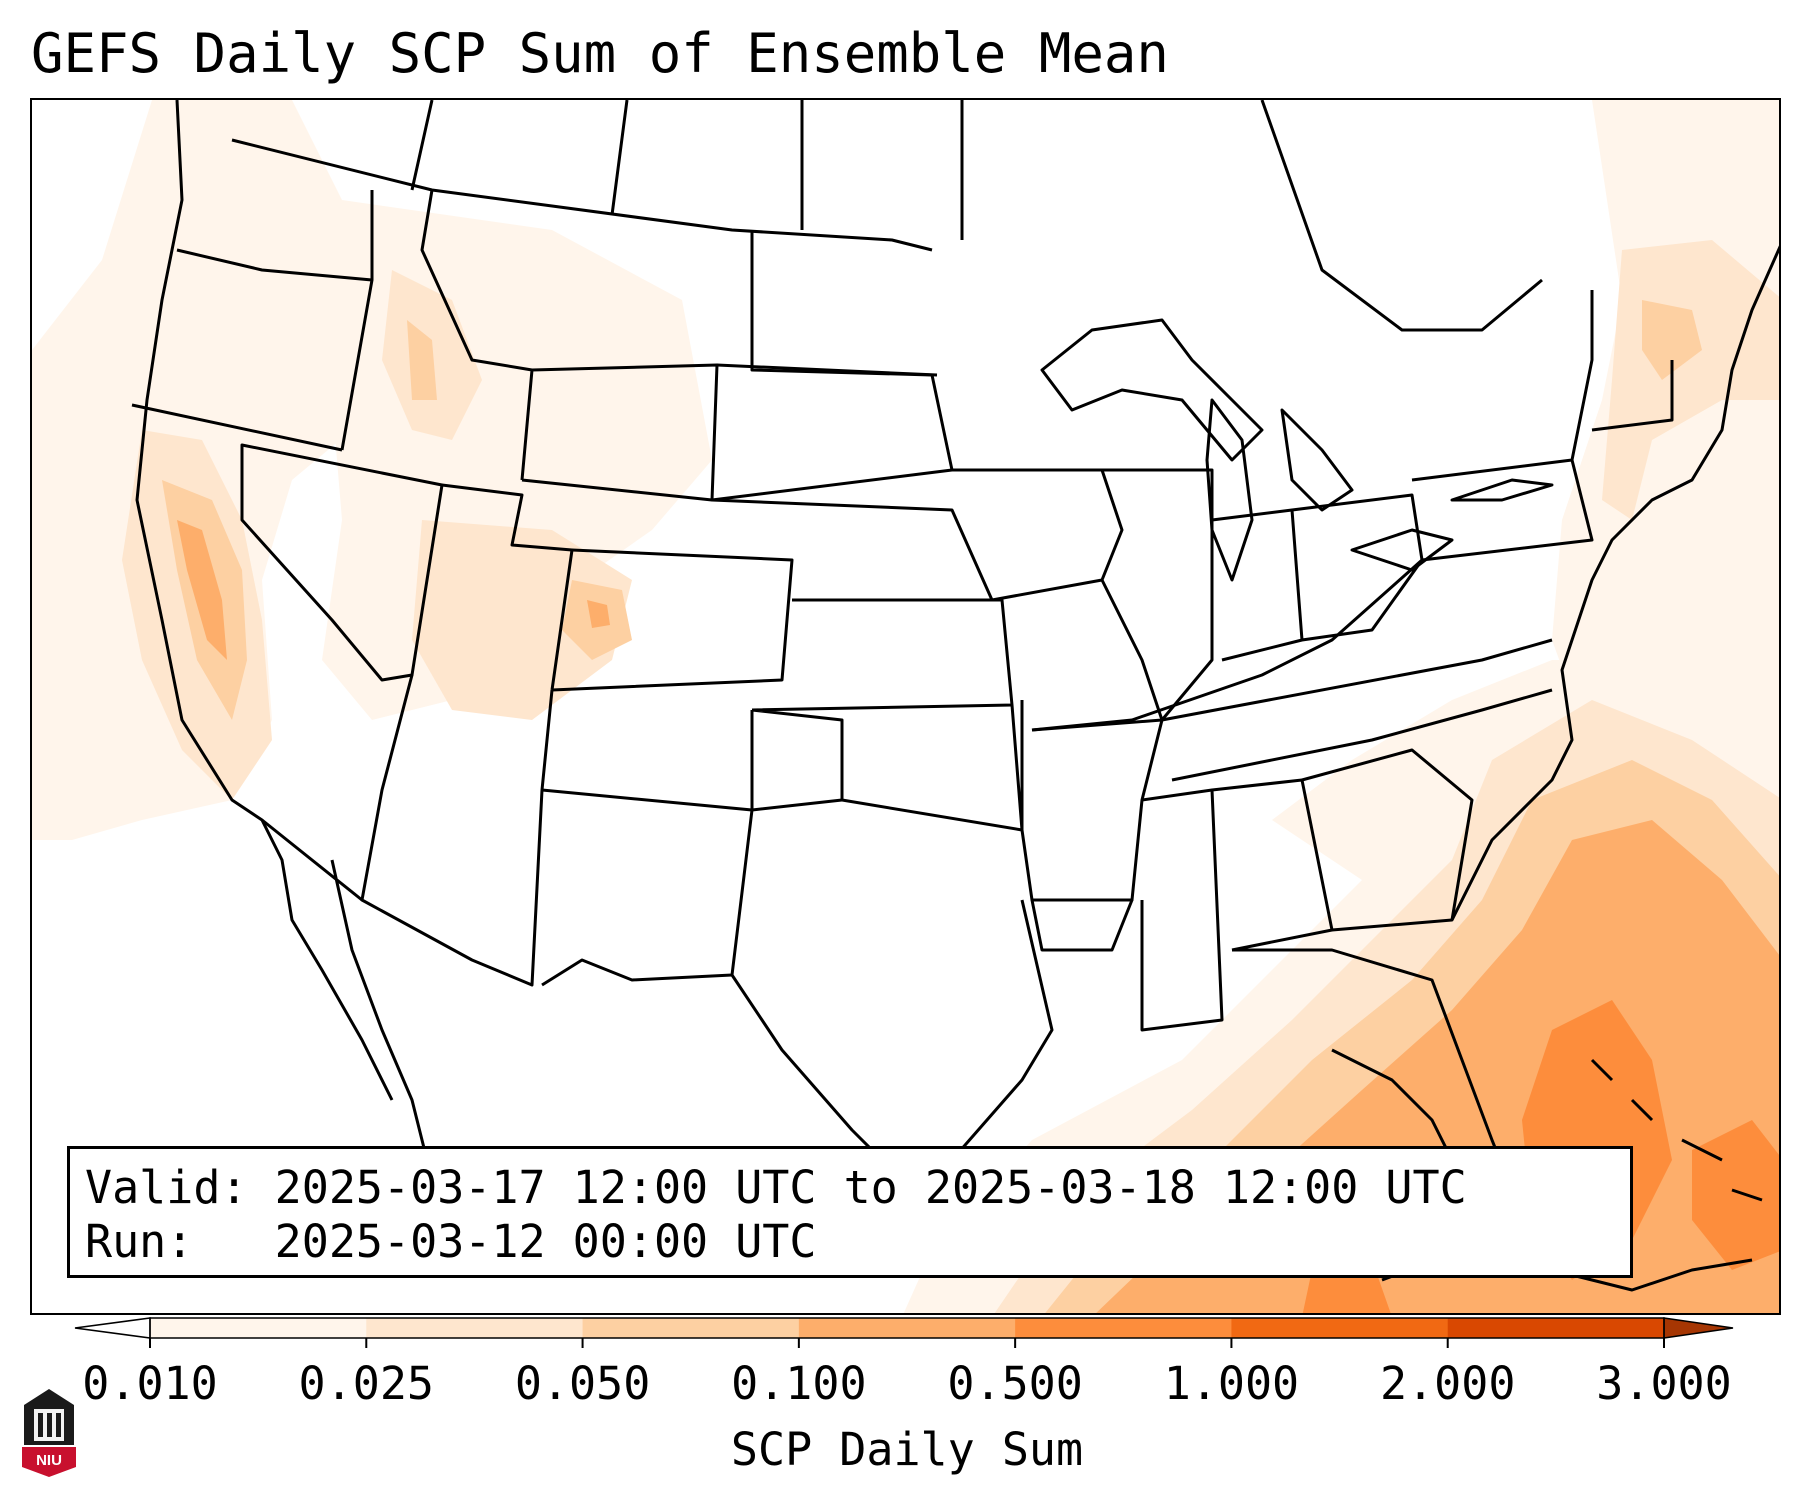  What do you see at coordinates (1447, 1383) in the screenshot?
I see `colorbar-tick-label: 2.000` at bounding box center [1447, 1383].